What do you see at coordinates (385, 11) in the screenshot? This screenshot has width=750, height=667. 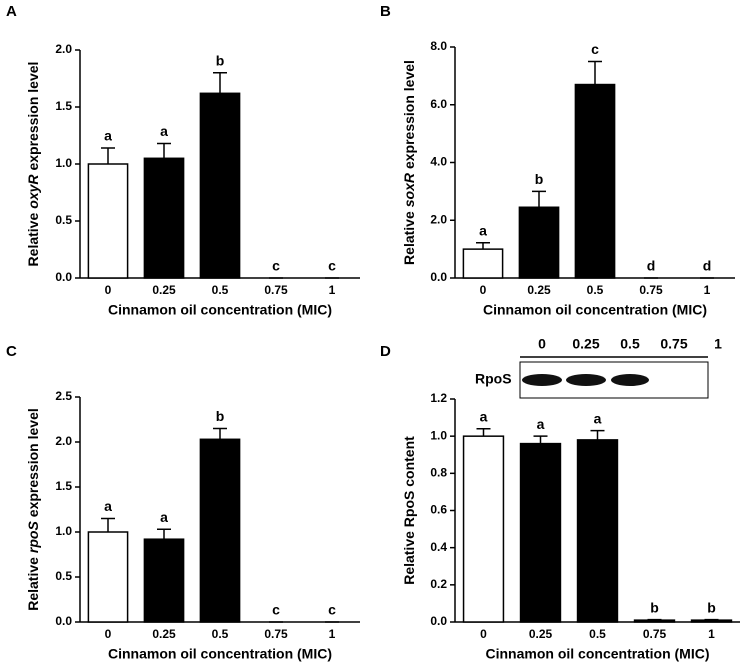 I see `panel-label: B` at bounding box center [385, 11].